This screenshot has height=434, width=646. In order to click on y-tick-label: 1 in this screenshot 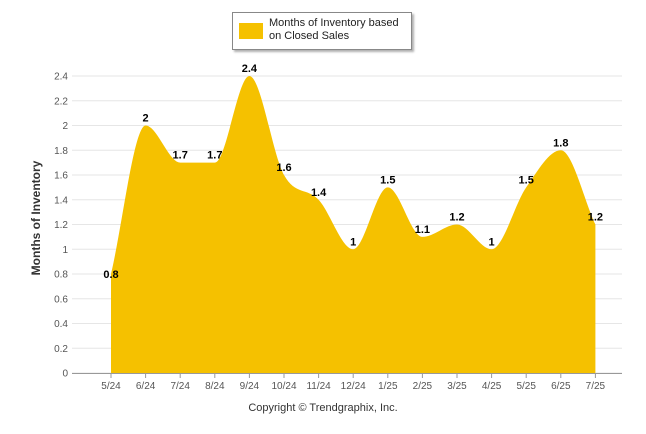, I will do `click(65, 250)`.